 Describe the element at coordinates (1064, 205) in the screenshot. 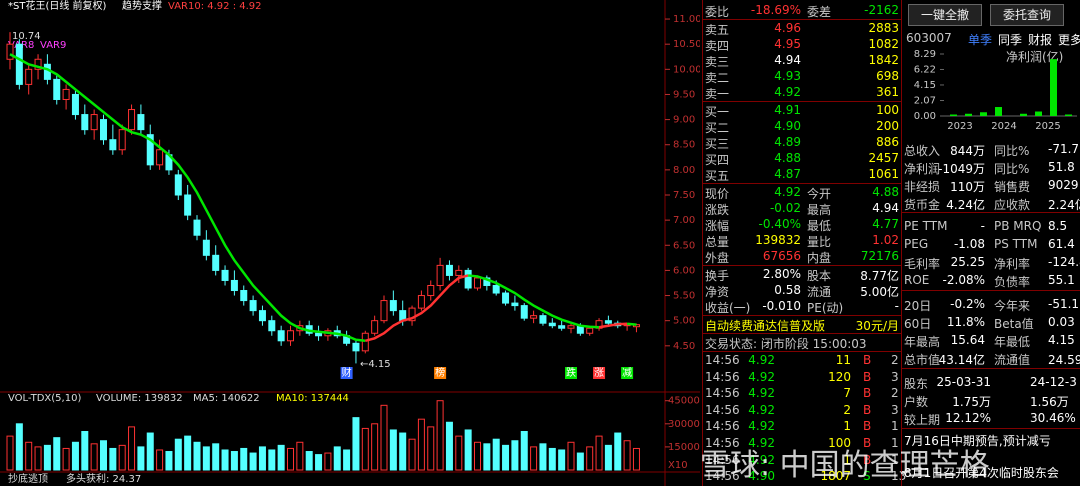

I see `finance-value: 2.24亿` at that location.